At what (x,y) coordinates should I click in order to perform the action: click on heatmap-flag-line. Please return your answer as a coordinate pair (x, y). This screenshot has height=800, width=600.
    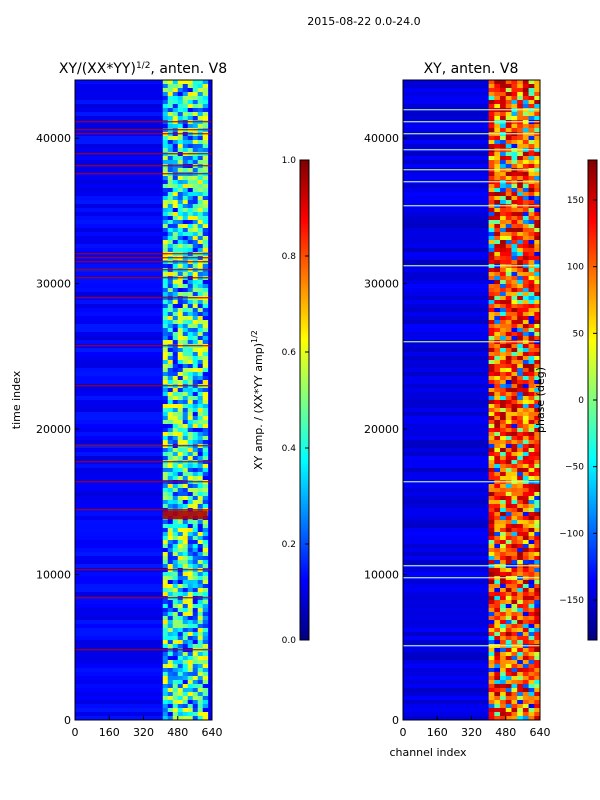
    Looking at the image, I should click on (143, 278).